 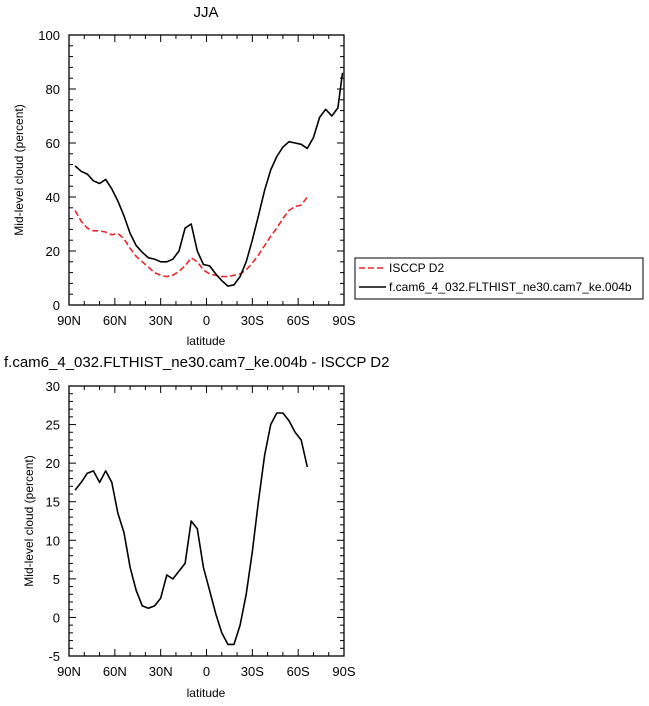 I want to click on bottom-chart-x-tick-label: 90S, so click(x=343, y=671).